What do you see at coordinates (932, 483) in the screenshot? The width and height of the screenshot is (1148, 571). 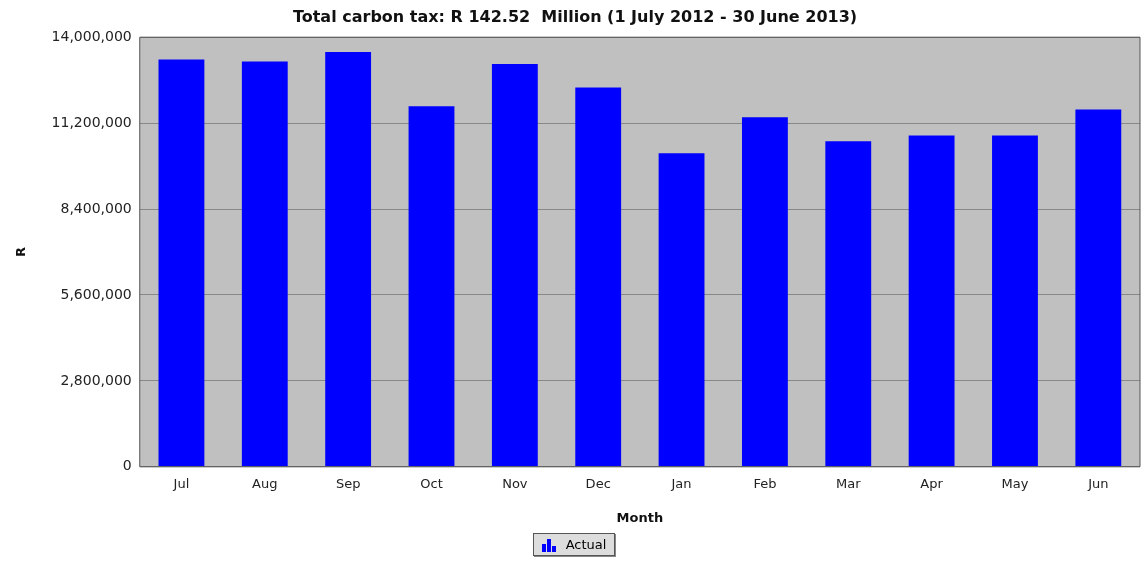 I see `x-tick-label: Apr` at bounding box center [932, 483].